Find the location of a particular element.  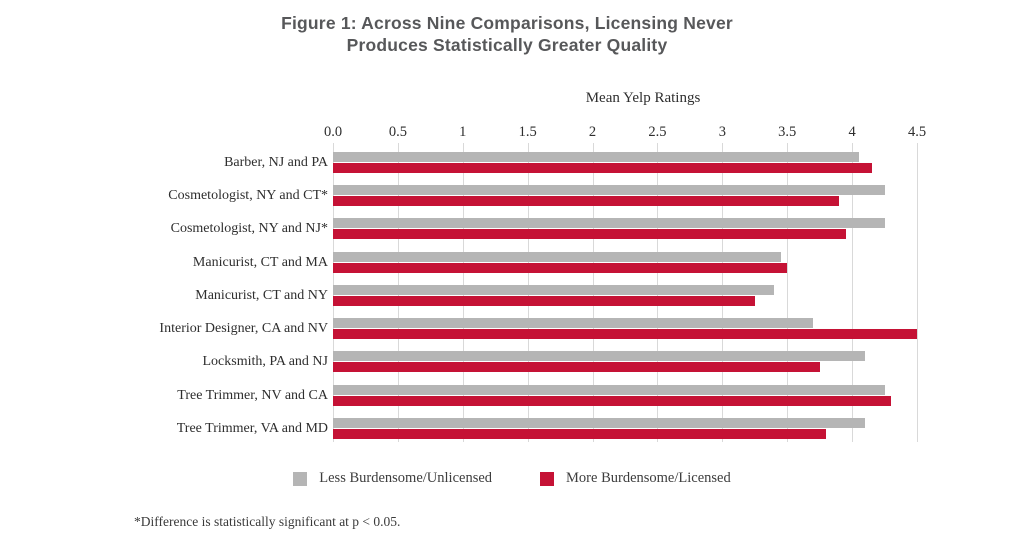

category-label: Cosmetologist, NY and CT* is located at coordinates (248, 196).